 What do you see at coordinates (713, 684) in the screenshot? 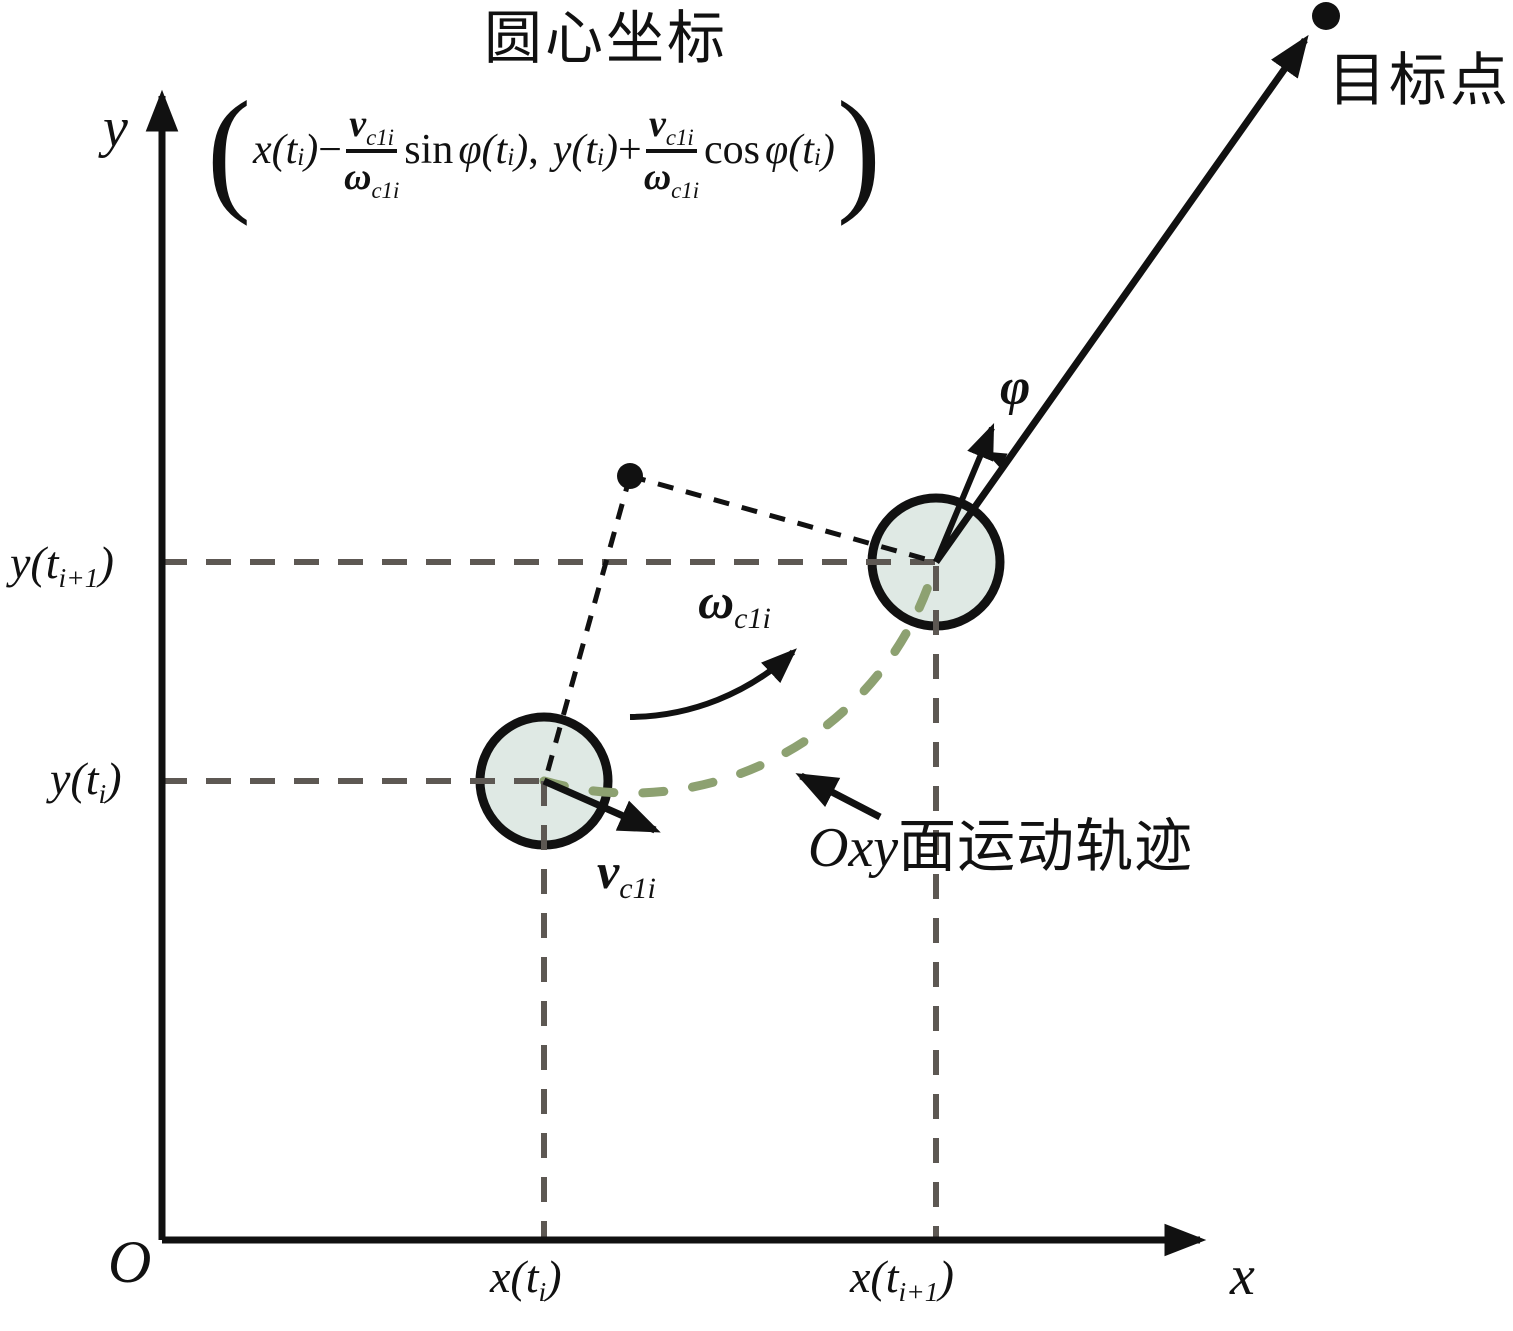
I see `omega-rotation-arrow` at bounding box center [713, 684].